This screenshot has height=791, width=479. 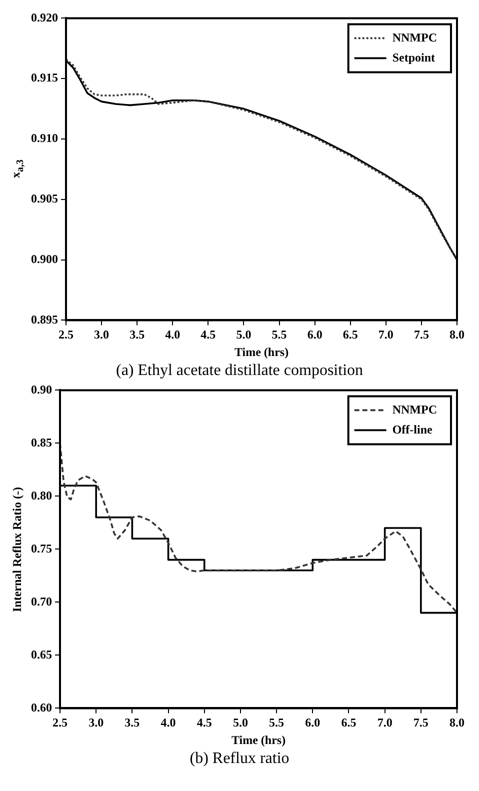 What do you see at coordinates (44, 77) in the screenshot?
I see `y-tick-label: 0.915` at bounding box center [44, 77].